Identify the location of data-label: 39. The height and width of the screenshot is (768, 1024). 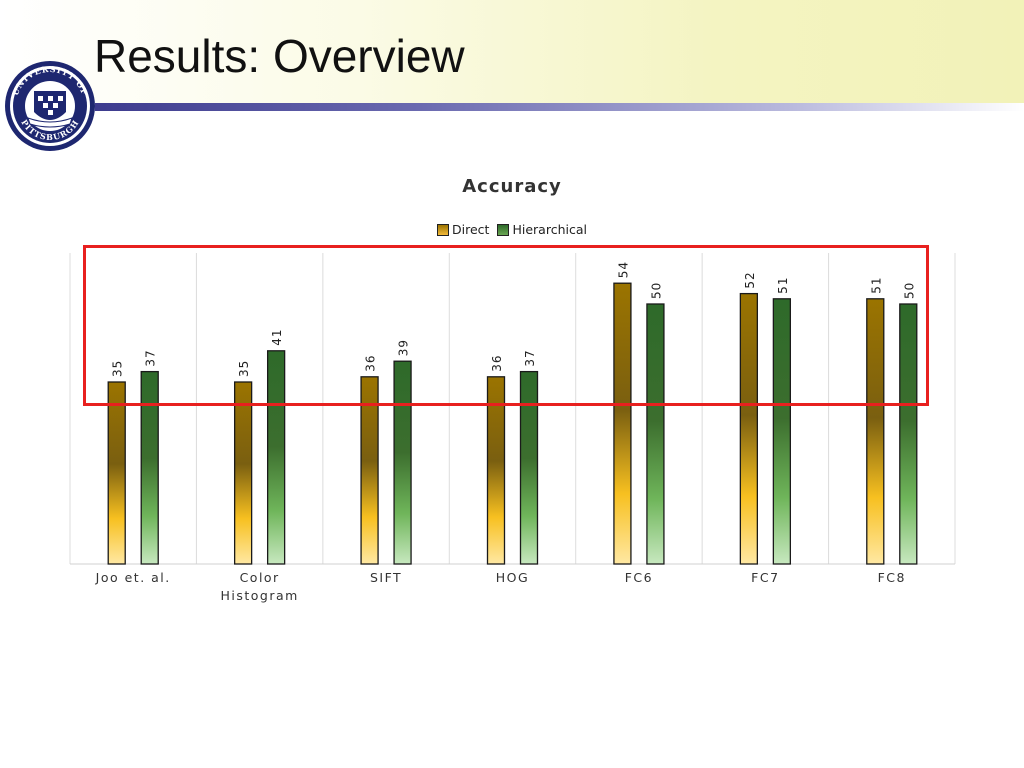
(404, 347).